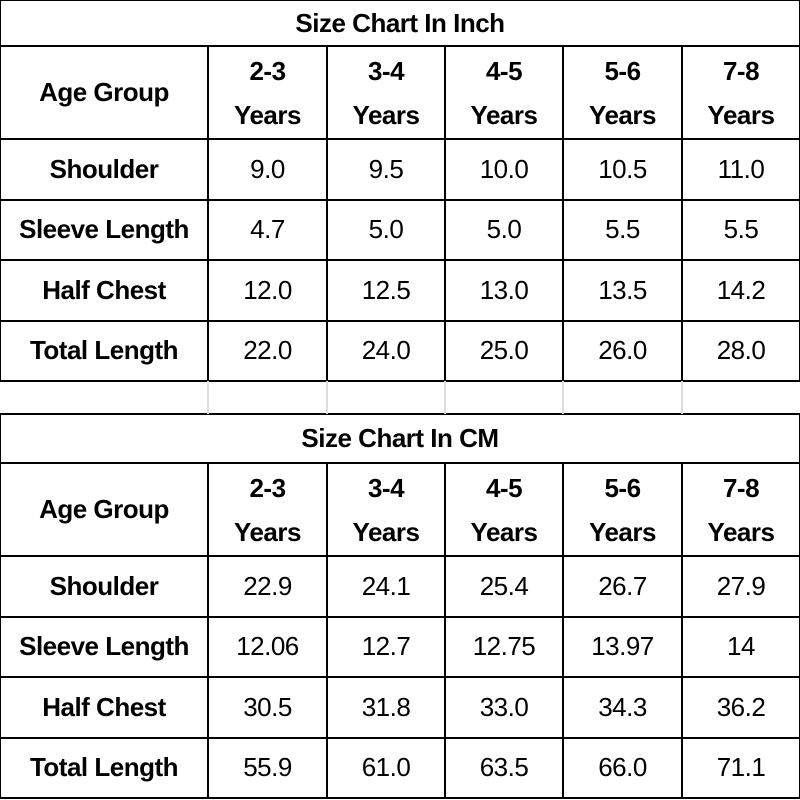  I want to click on value-cell: 24.0, so click(386, 350).